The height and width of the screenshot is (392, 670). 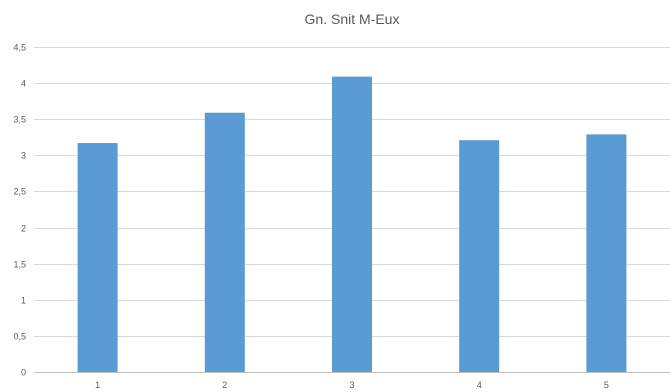 What do you see at coordinates (19, 210) in the screenshot?
I see `y-axis-ticks: 0 0,5 1 1,5 2 2,5 3 3,5 4 4,5` at bounding box center [19, 210].